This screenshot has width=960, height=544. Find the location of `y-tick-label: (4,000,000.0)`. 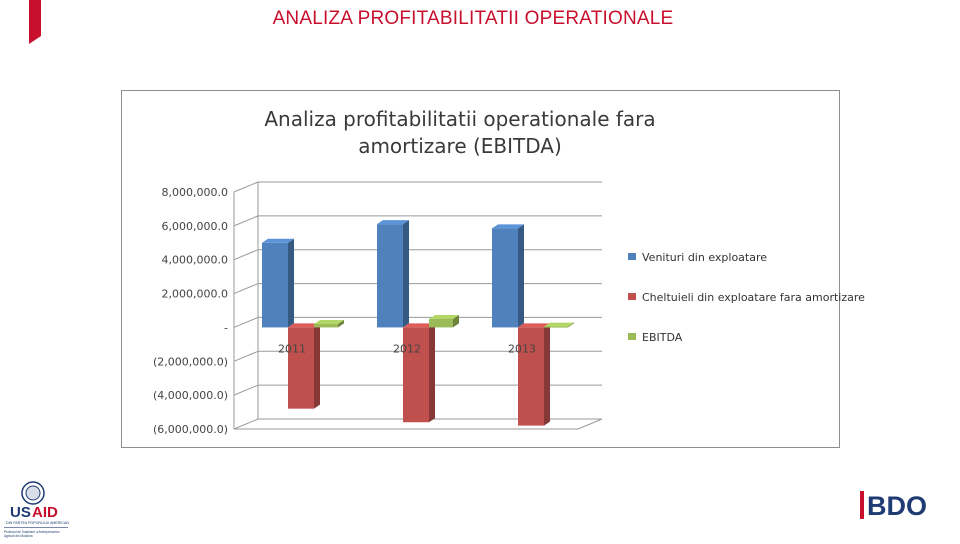

y-tick-label: (4,000,000.0) is located at coordinates (190, 395).